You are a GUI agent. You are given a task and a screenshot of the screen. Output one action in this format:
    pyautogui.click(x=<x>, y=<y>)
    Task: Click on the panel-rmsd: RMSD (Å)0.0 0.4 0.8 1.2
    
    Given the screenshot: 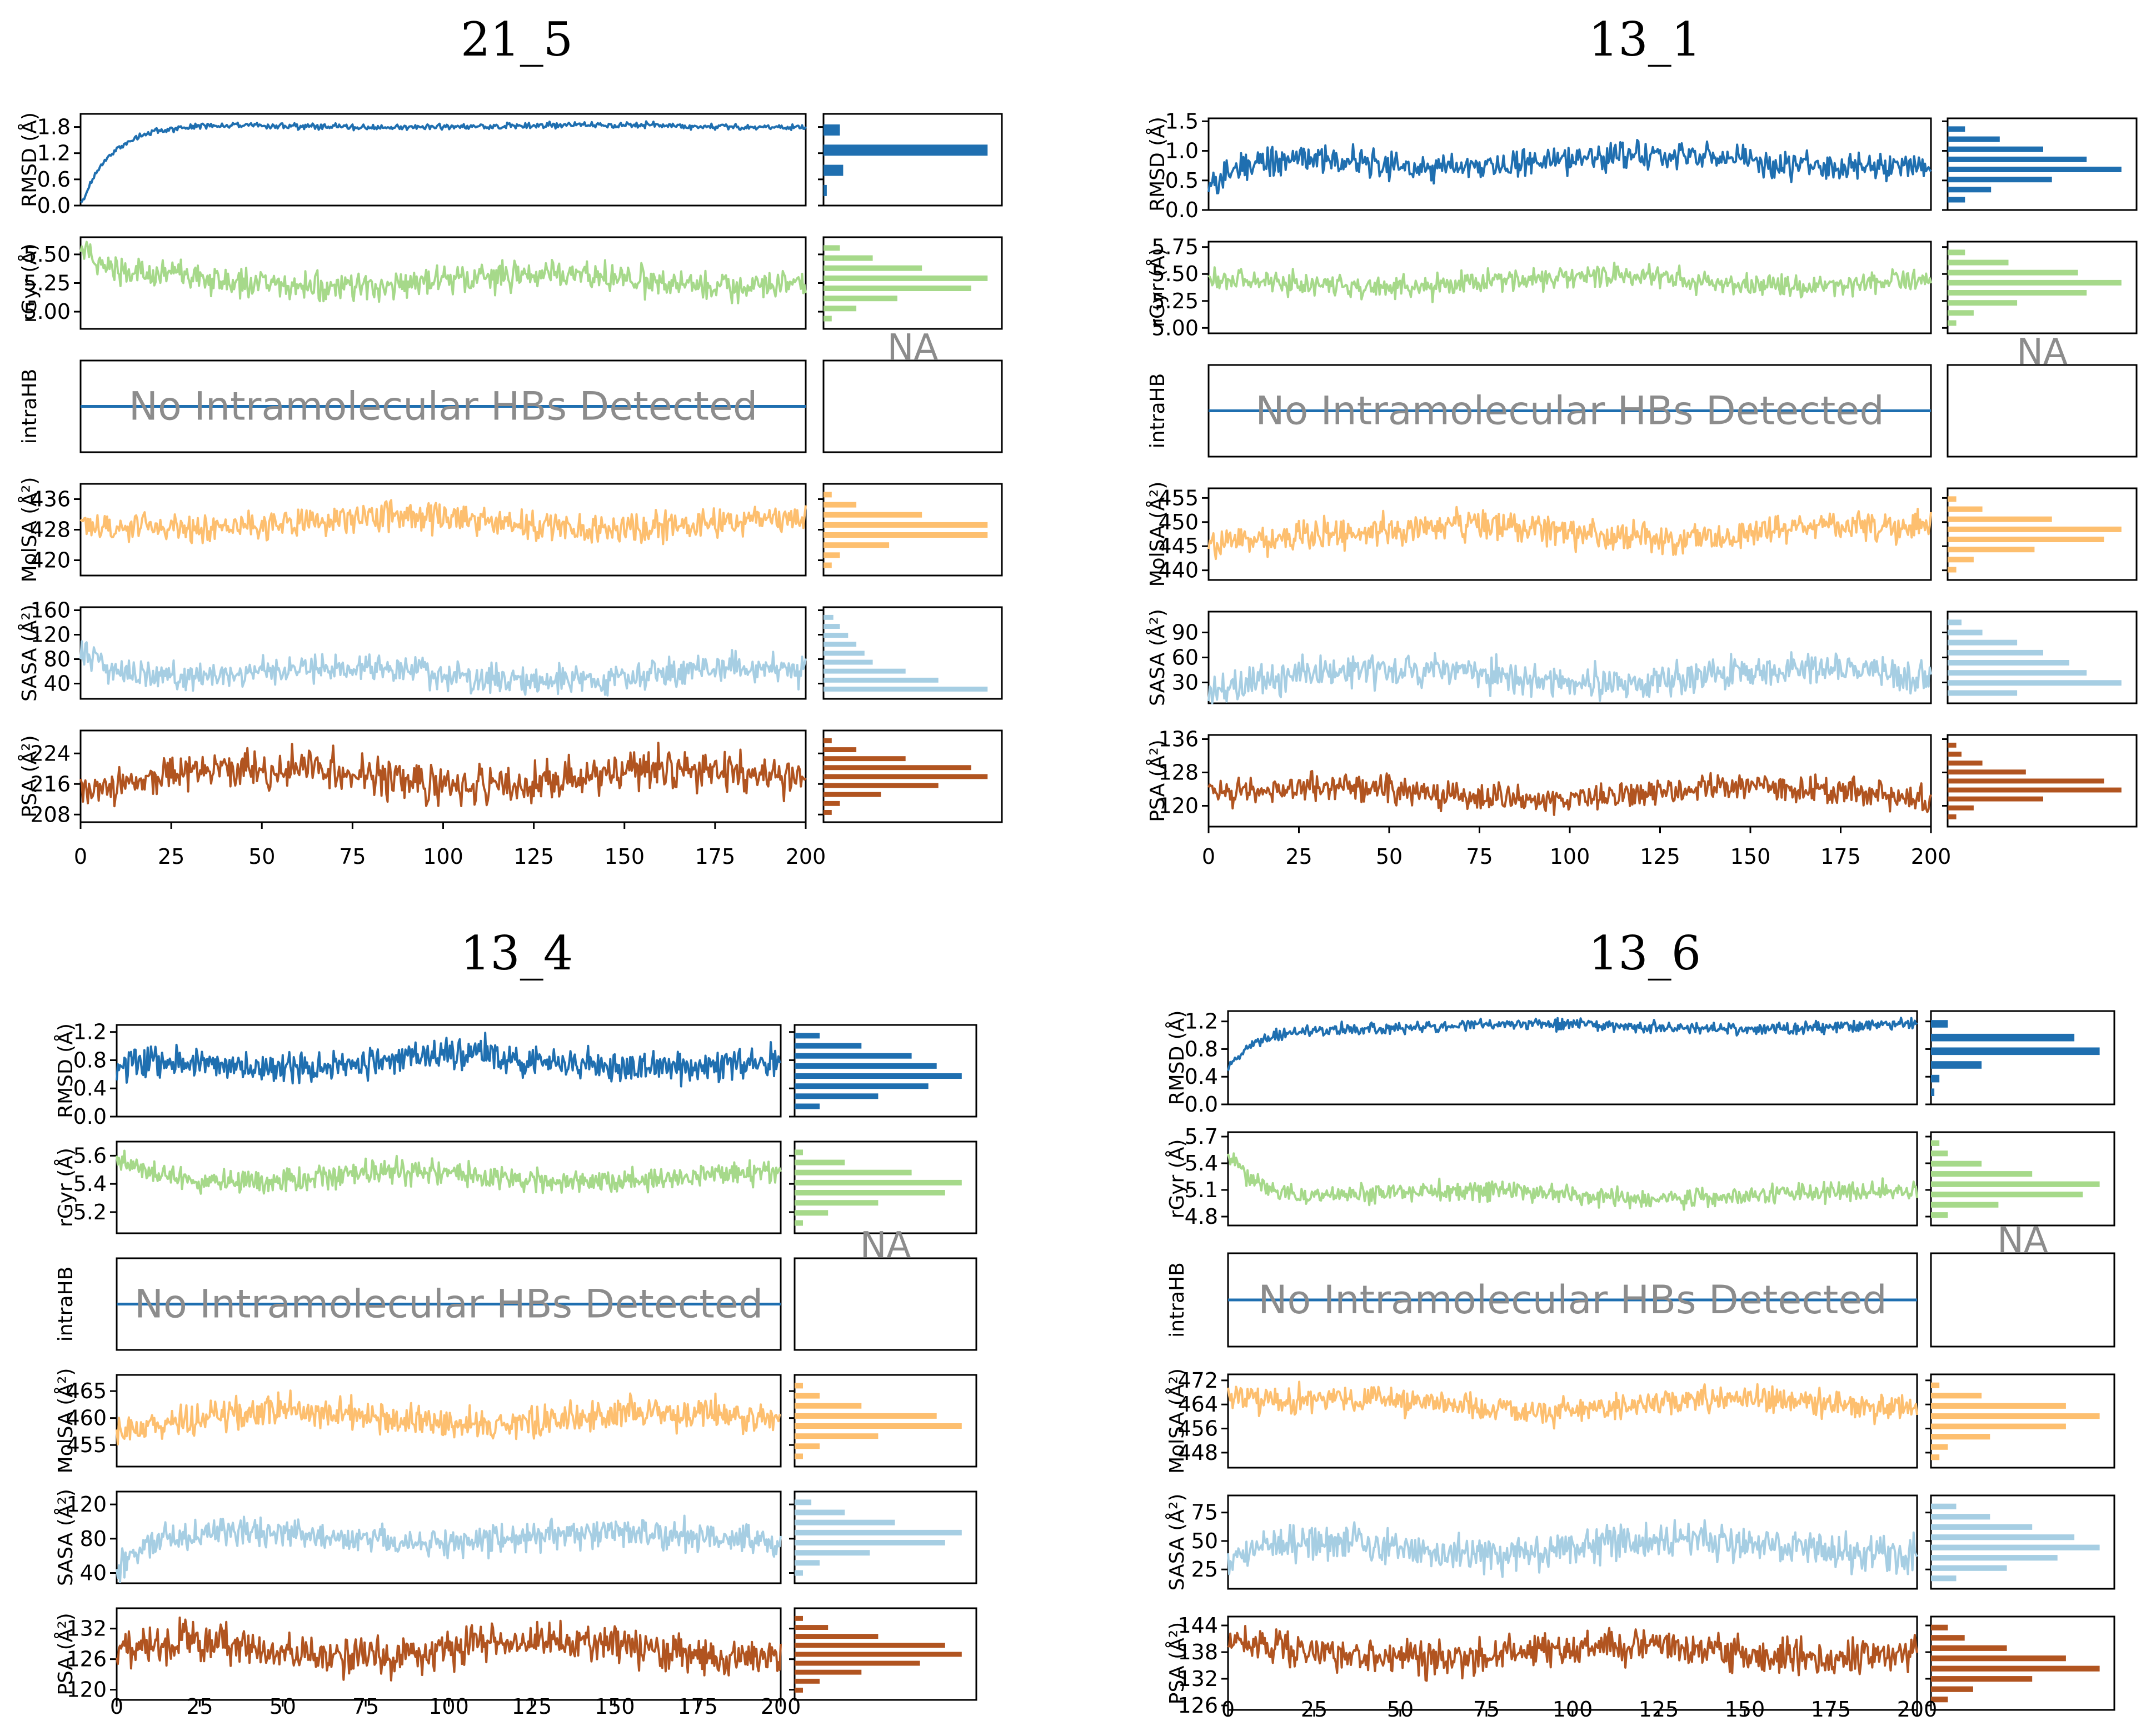 What is the action you would take?
    pyautogui.click(x=515, y=1074)
    